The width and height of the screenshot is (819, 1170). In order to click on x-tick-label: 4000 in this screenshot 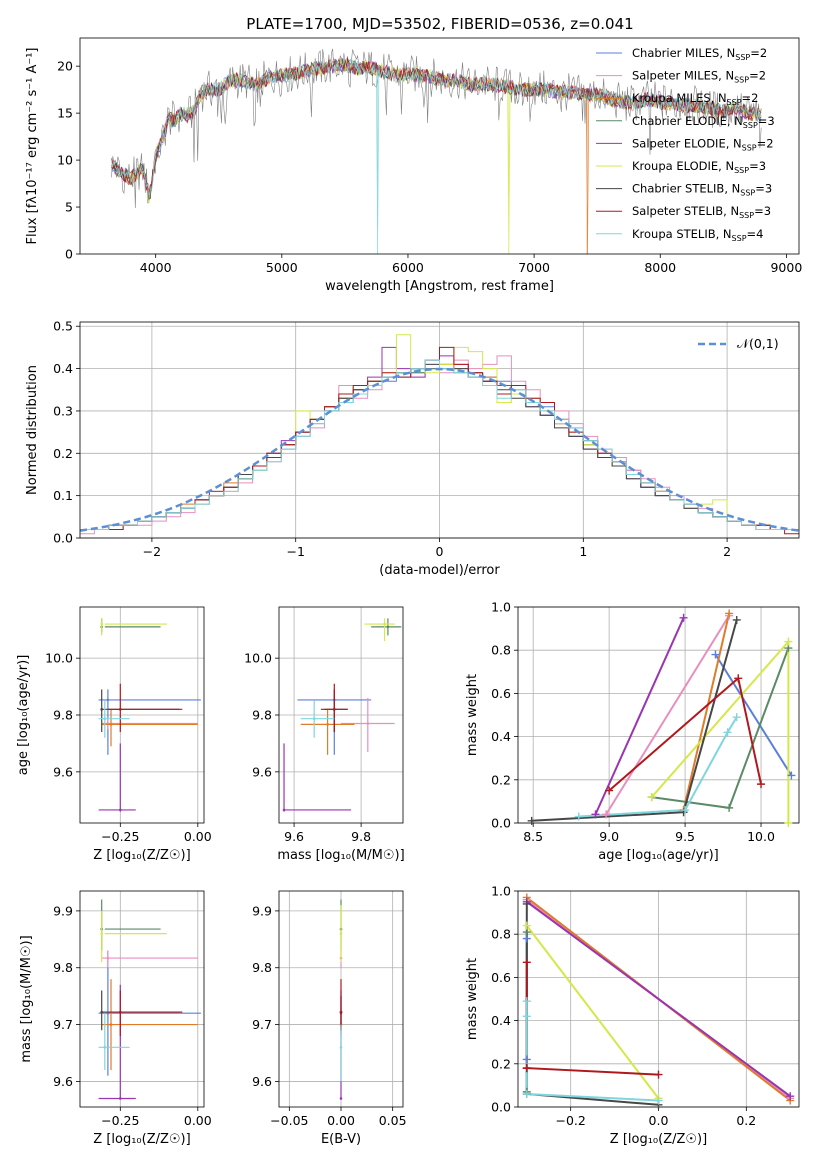, I will do `click(156, 267)`.